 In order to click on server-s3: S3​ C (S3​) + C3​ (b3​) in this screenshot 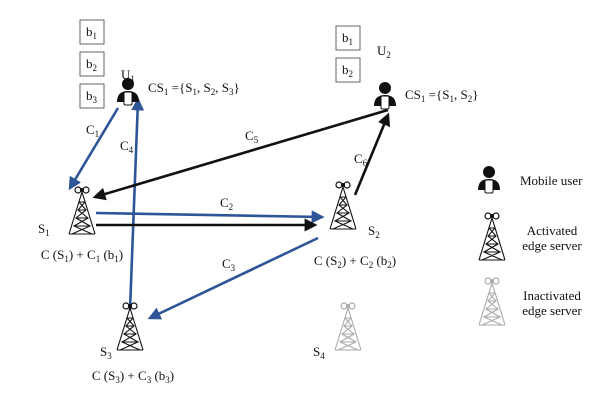, I will do `click(133, 343)`.